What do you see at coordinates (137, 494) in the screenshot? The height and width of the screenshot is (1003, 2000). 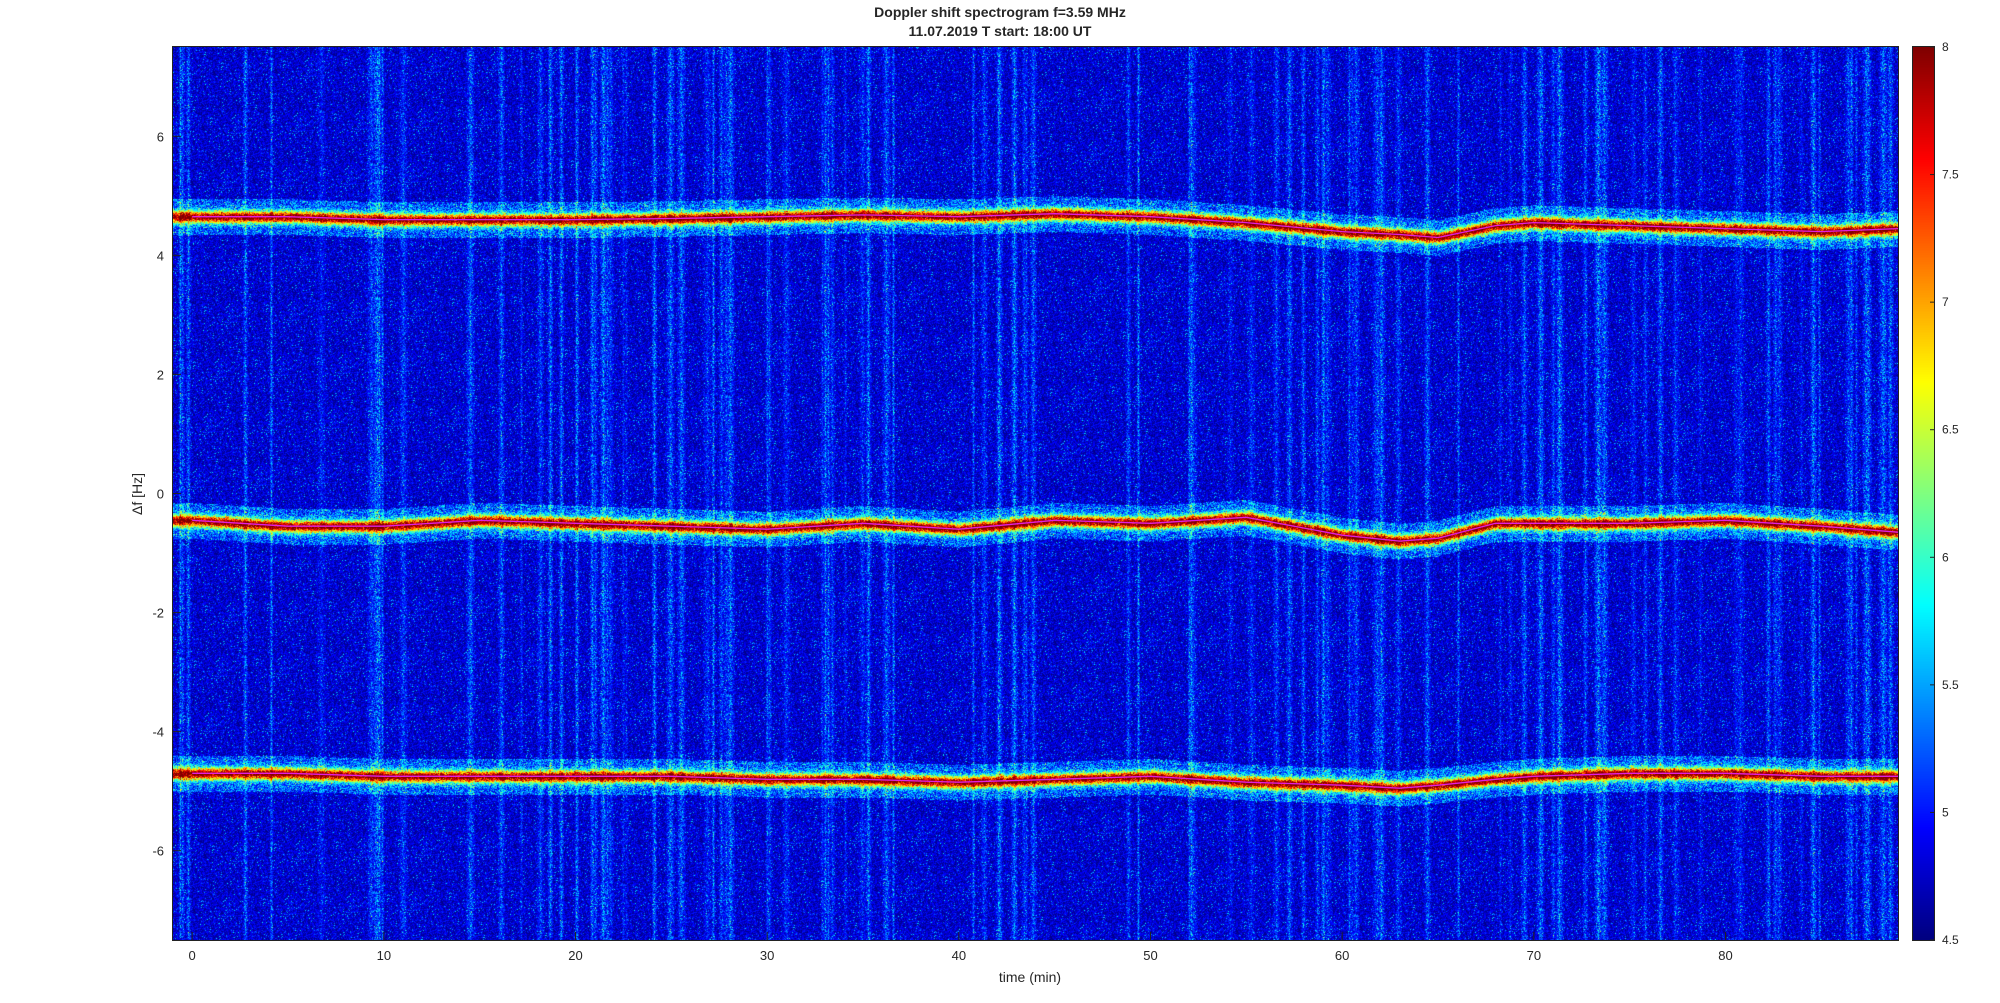 I see `y-axis-label: Δf [Hz]` at bounding box center [137, 494].